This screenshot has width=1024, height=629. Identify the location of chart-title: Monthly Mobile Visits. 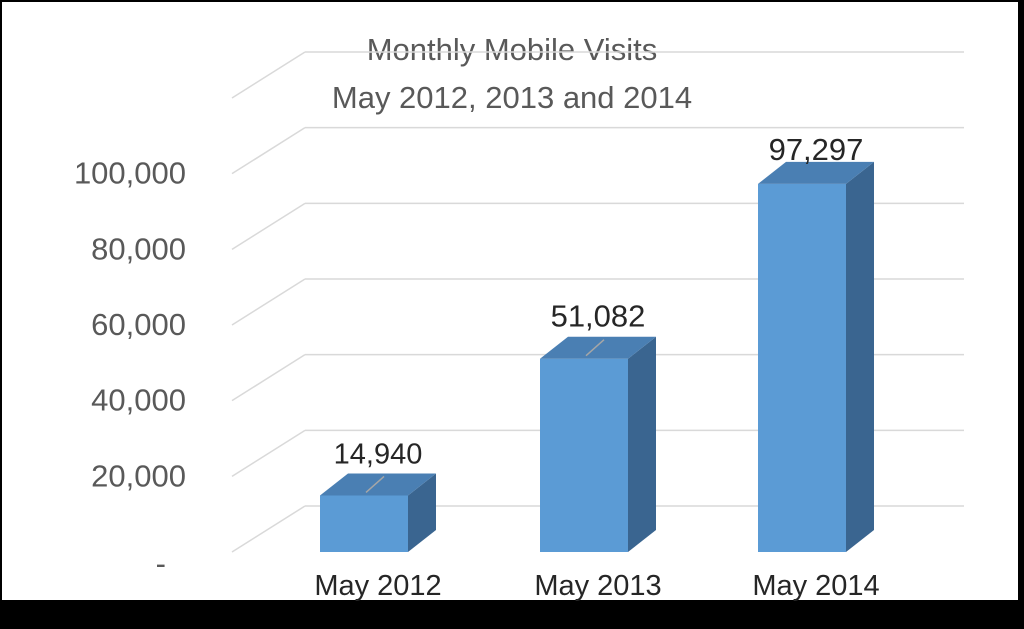
(512, 49).